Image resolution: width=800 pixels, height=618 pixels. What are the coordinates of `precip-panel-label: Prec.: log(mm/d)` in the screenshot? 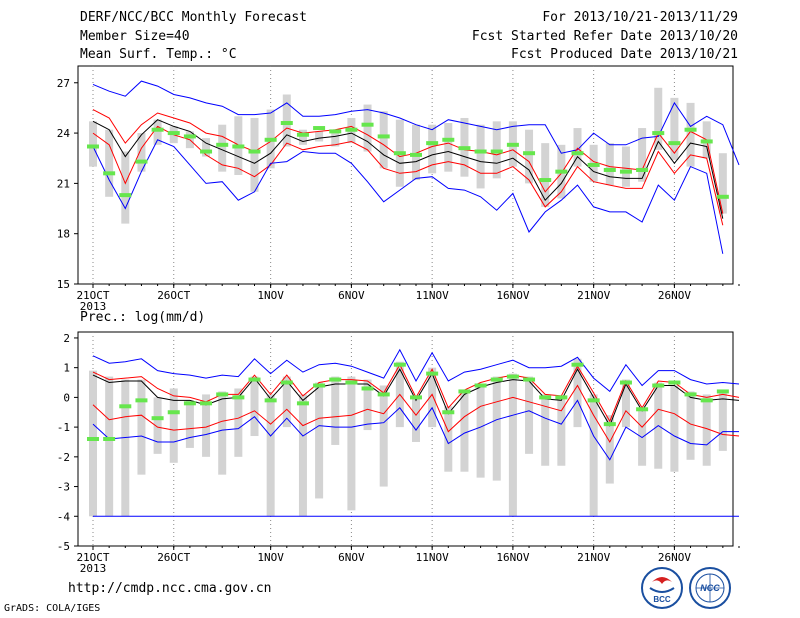 It's located at (143, 317).